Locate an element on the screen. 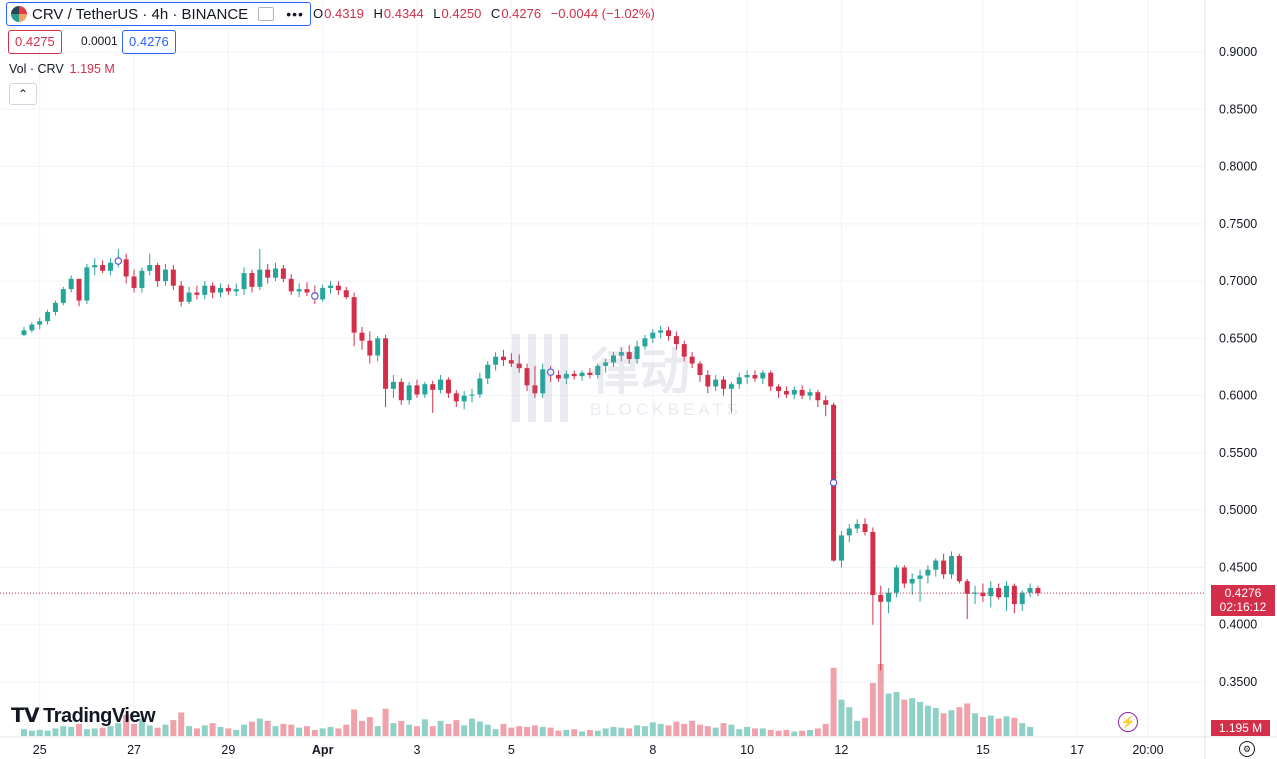 This screenshot has width=1277, height=759. tradingview-brand-name: TradingView is located at coordinates (99, 716).